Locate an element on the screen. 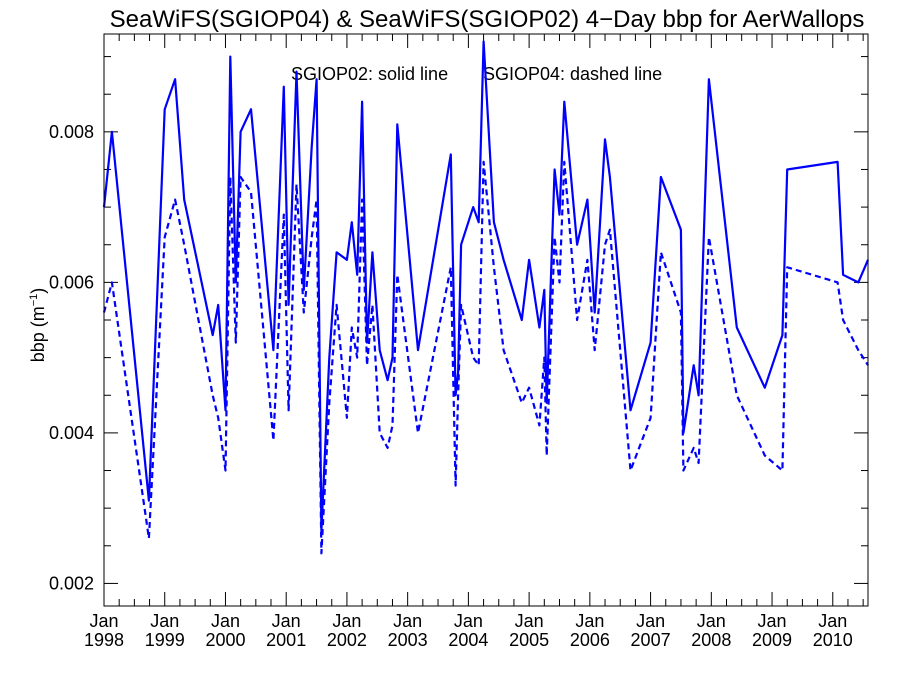  y-axis-label-main: bbp (m is located at coordinates (38, 334).